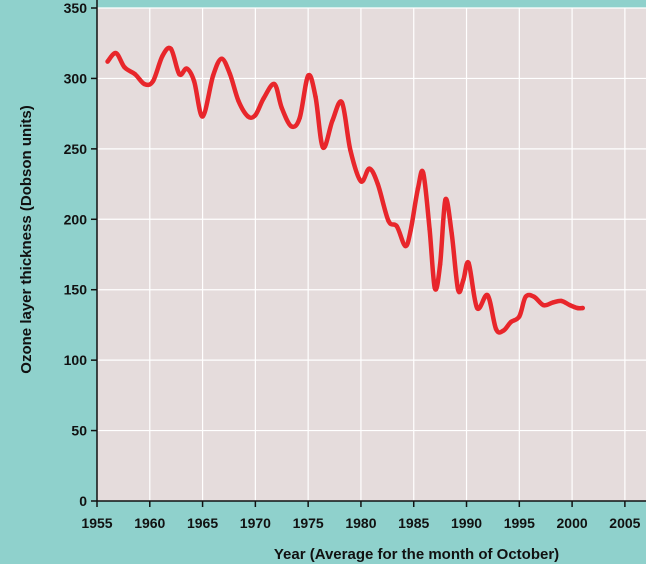 The width and height of the screenshot is (646, 564). What do you see at coordinates (308, 523) in the screenshot?
I see `x-tick-label: 1975` at bounding box center [308, 523].